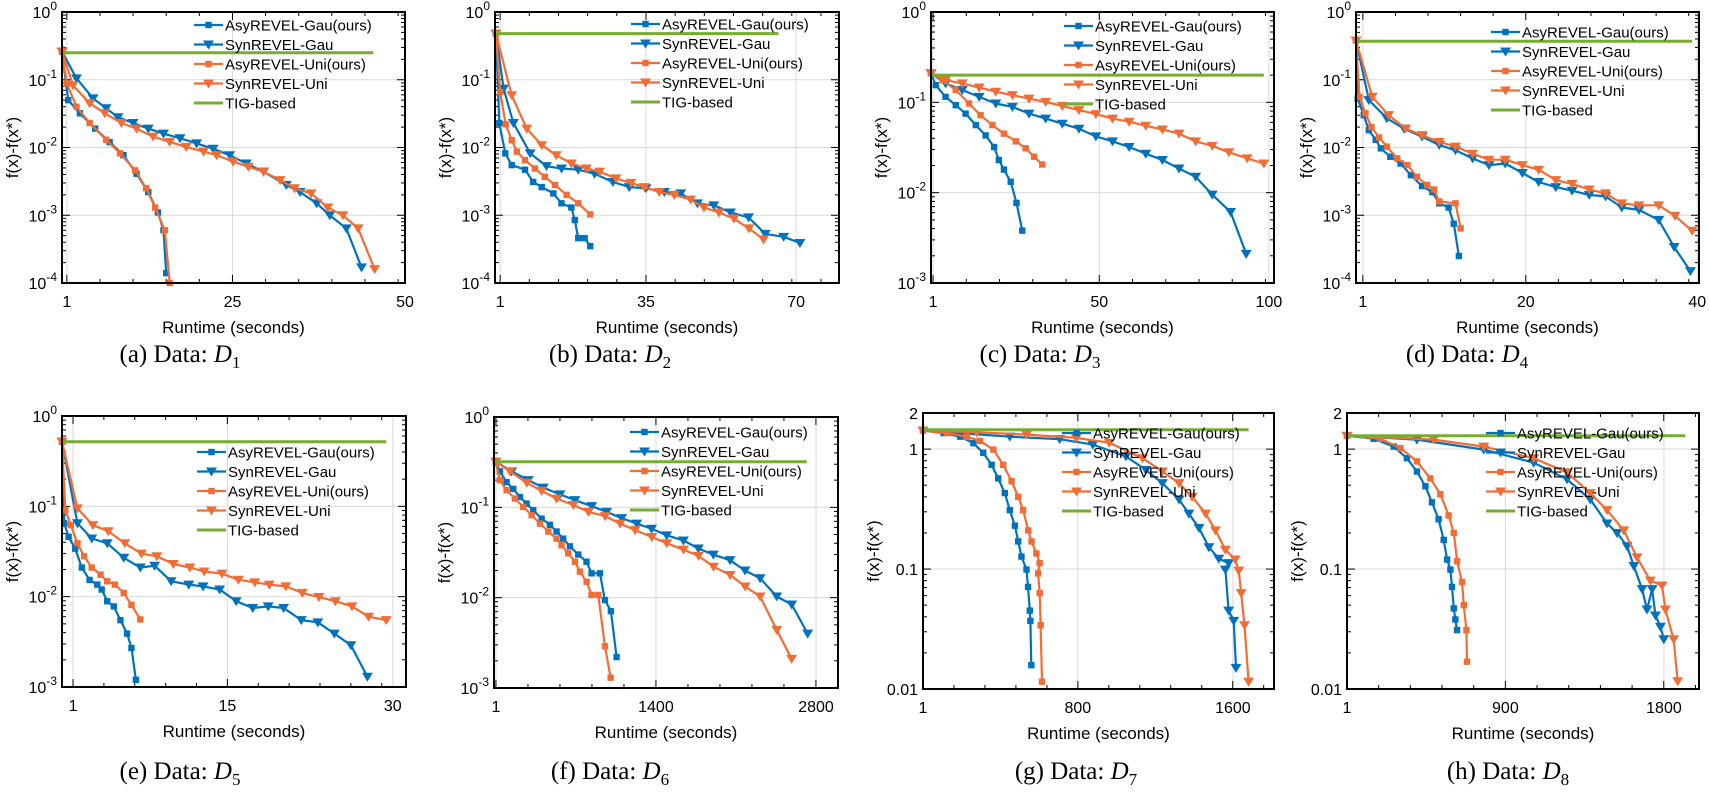 This screenshot has width=1710, height=802. What do you see at coordinates (1402, 533) in the screenshot?
I see `series-asyrevel-gau-ours-` at bounding box center [1402, 533].